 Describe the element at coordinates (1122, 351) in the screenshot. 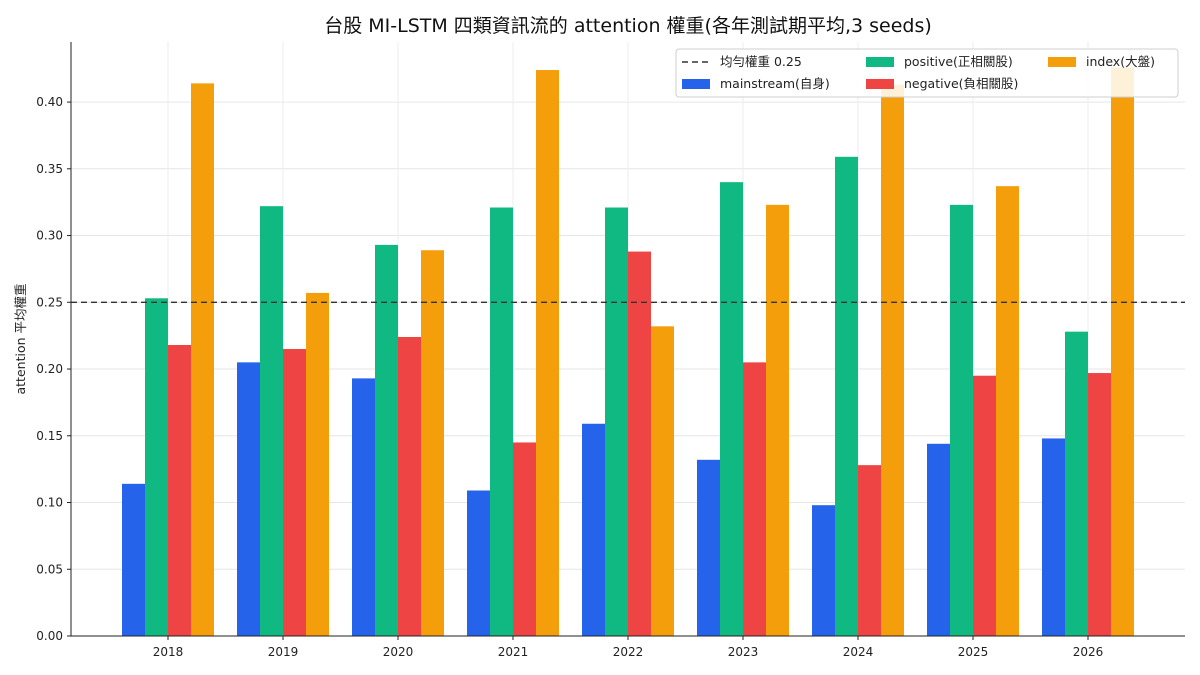

I see `bar-3-2026` at that location.